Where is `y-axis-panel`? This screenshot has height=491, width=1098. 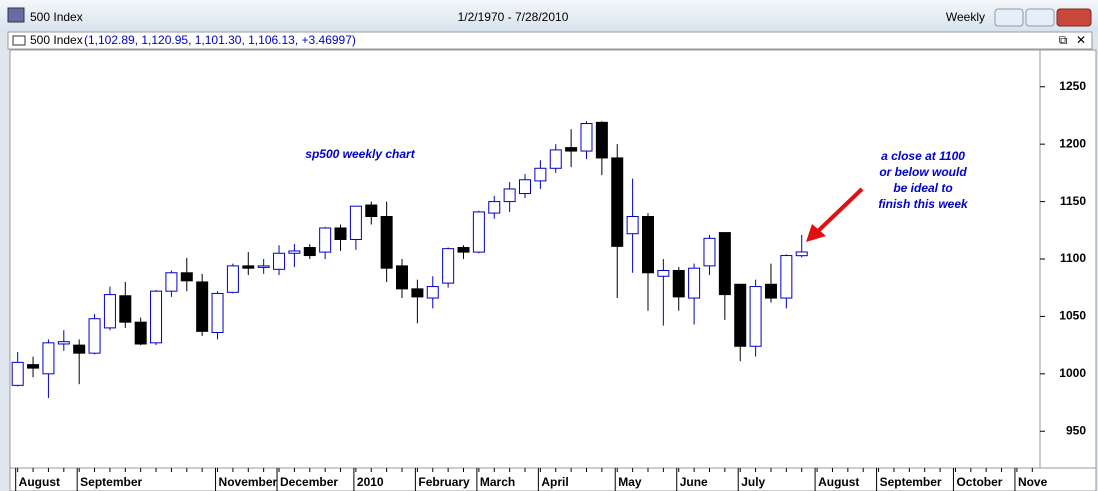 y-axis-panel is located at coordinates (1068, 259).